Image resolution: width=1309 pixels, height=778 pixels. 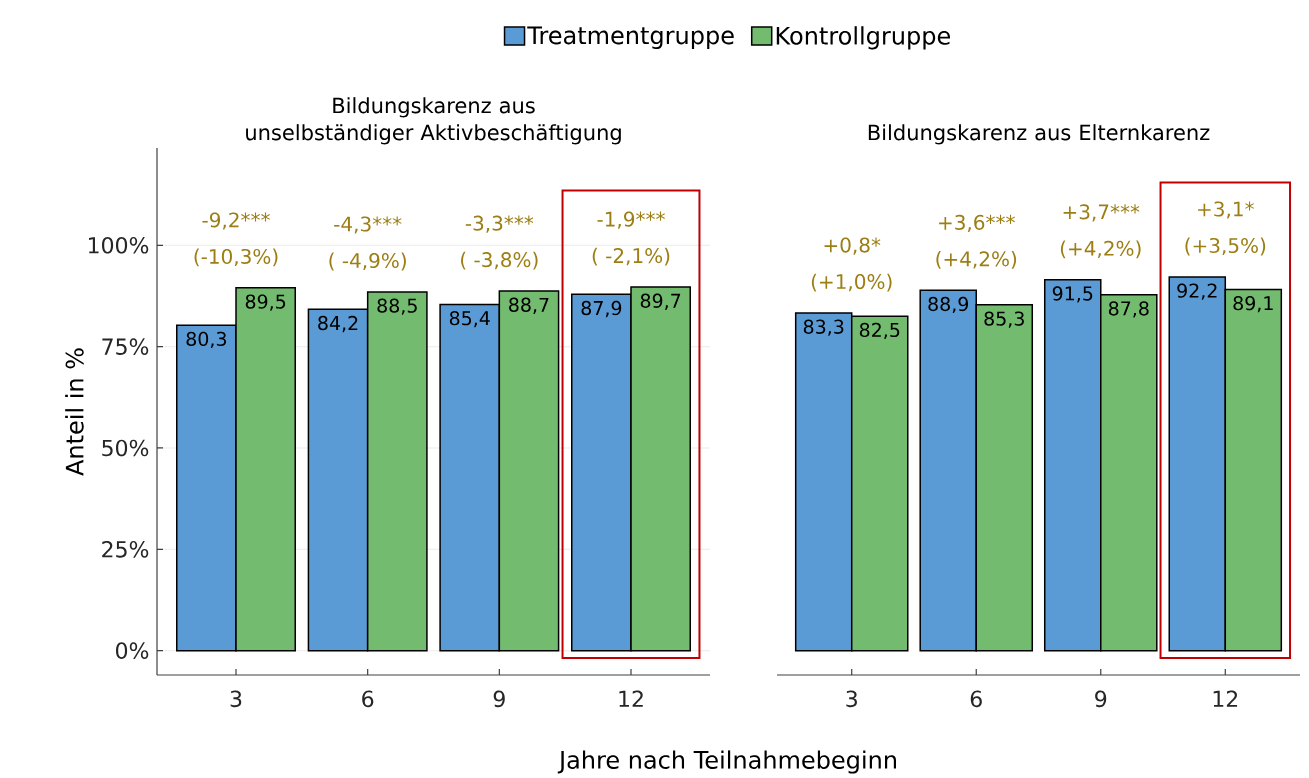 I want to click on text: +3,7***, so click(x=1101, y=213).